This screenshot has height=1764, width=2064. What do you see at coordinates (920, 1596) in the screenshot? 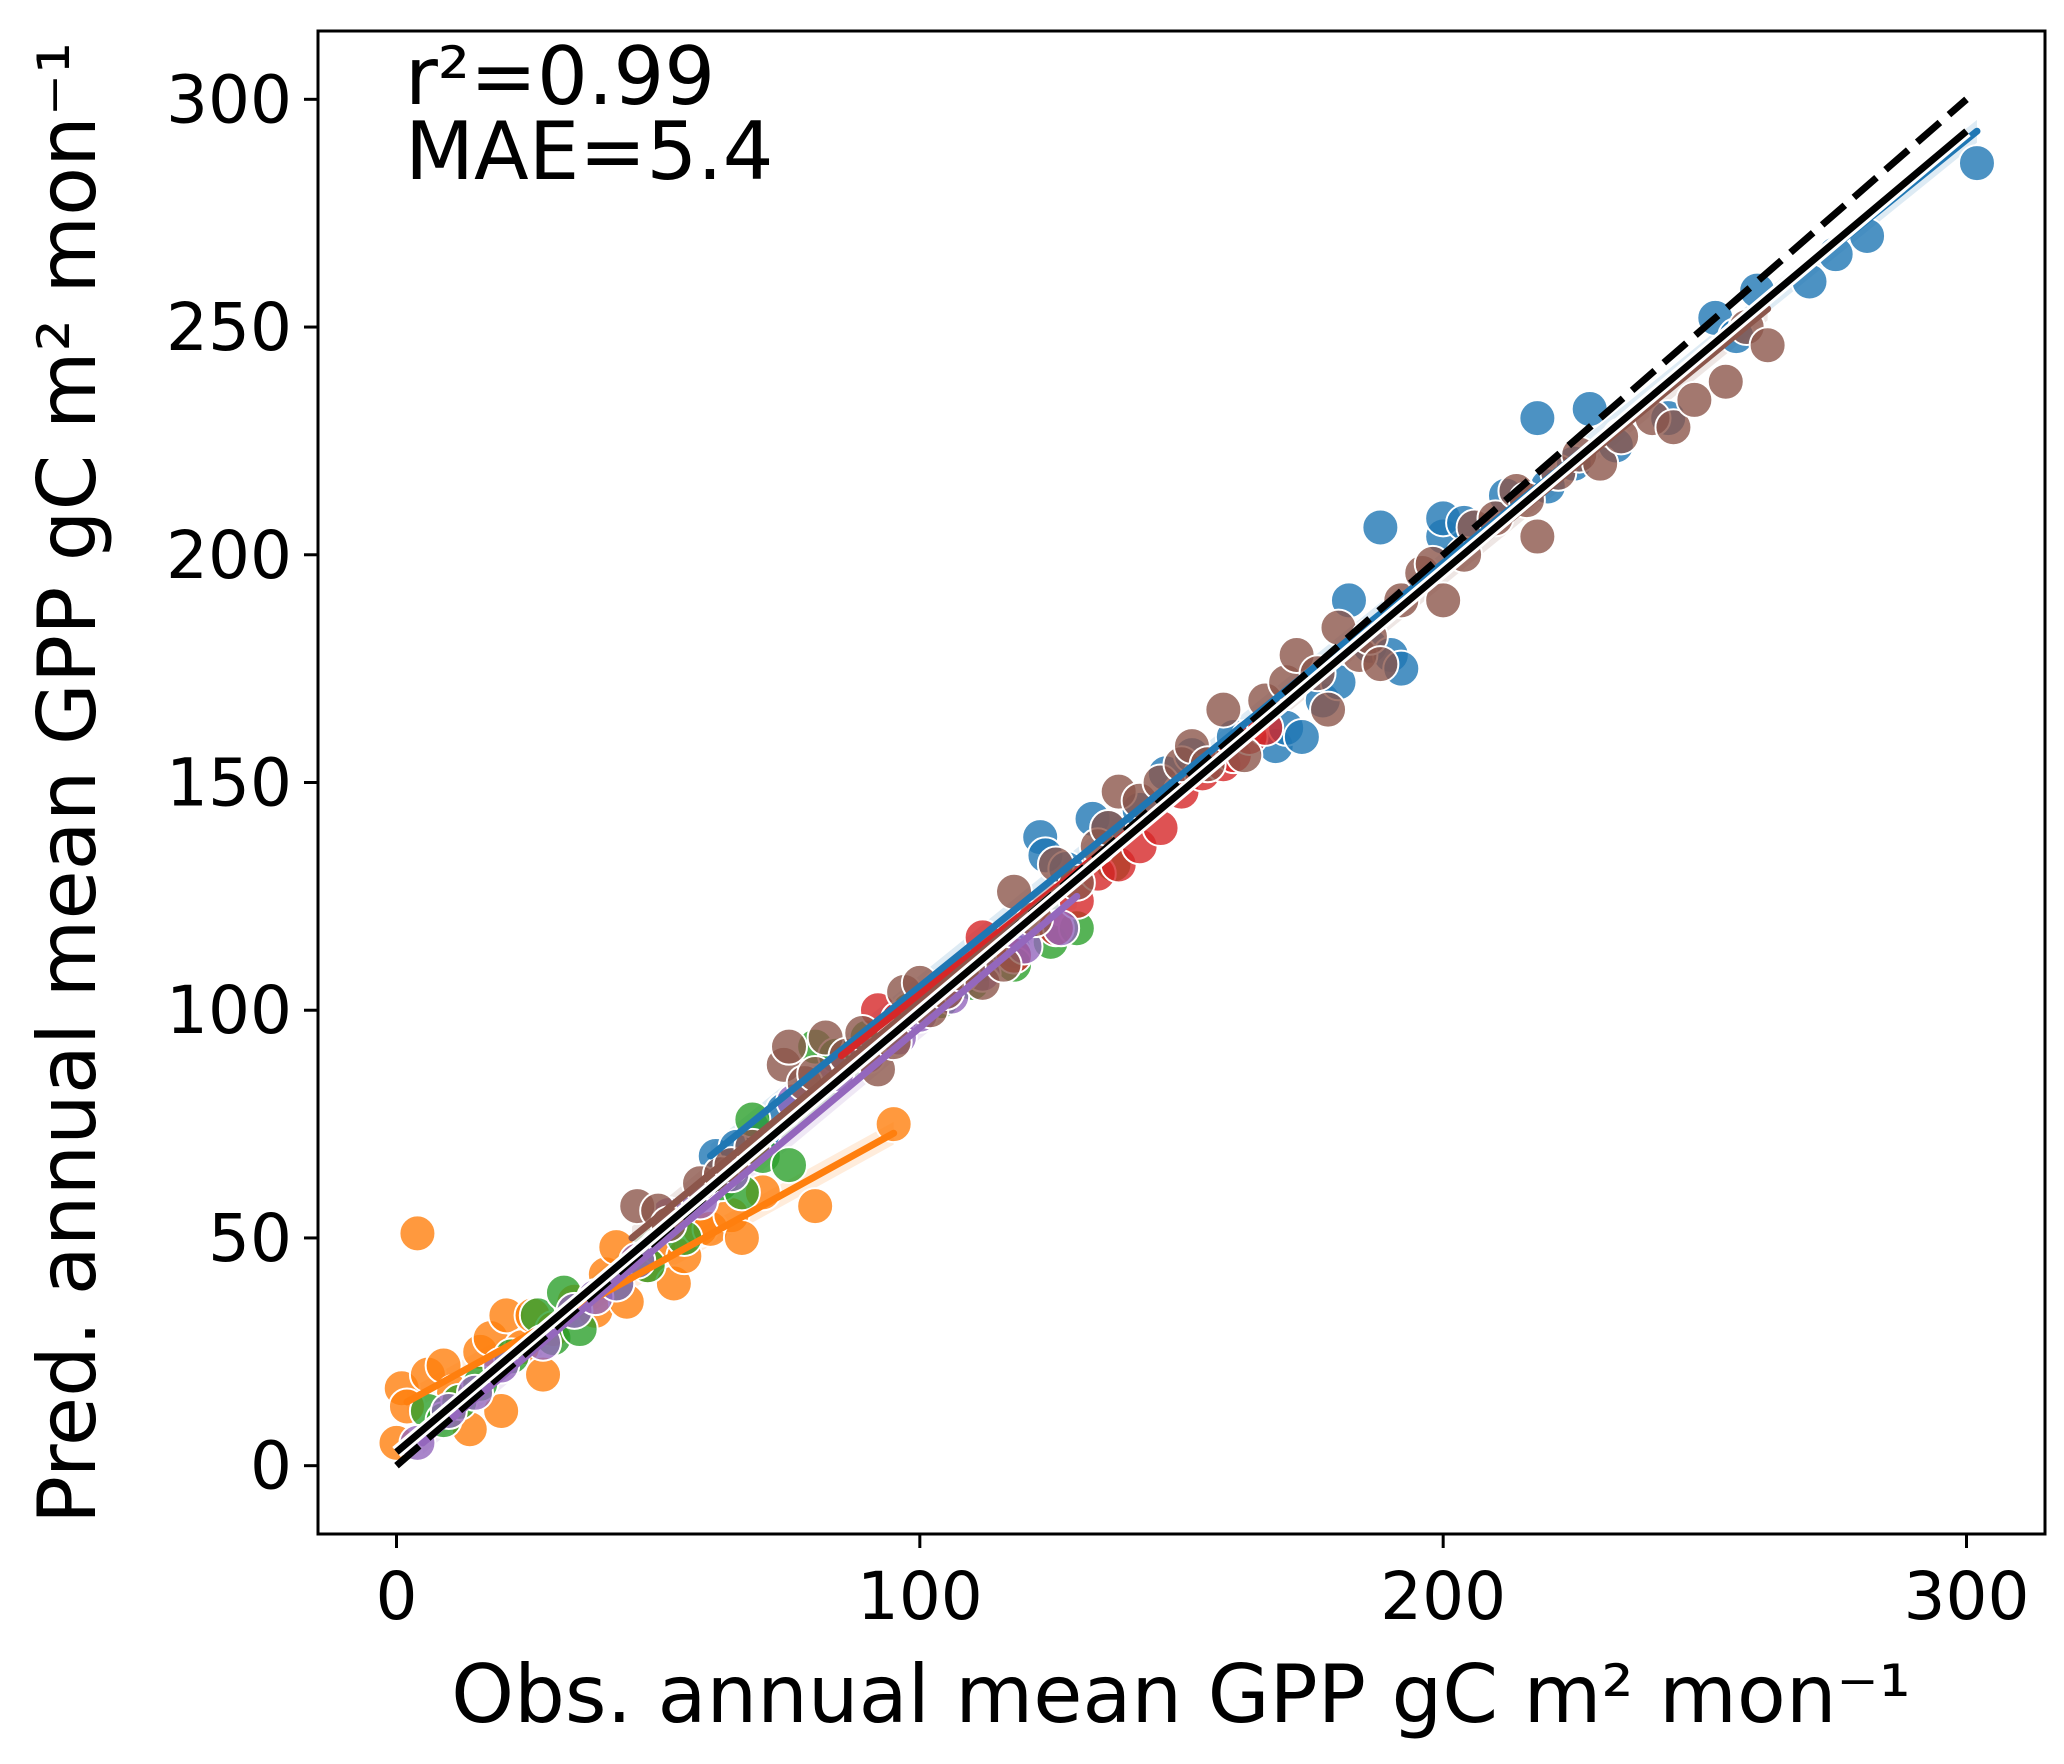
I see `x-tick-label-1: 100` at bounding box center [920, 1596].